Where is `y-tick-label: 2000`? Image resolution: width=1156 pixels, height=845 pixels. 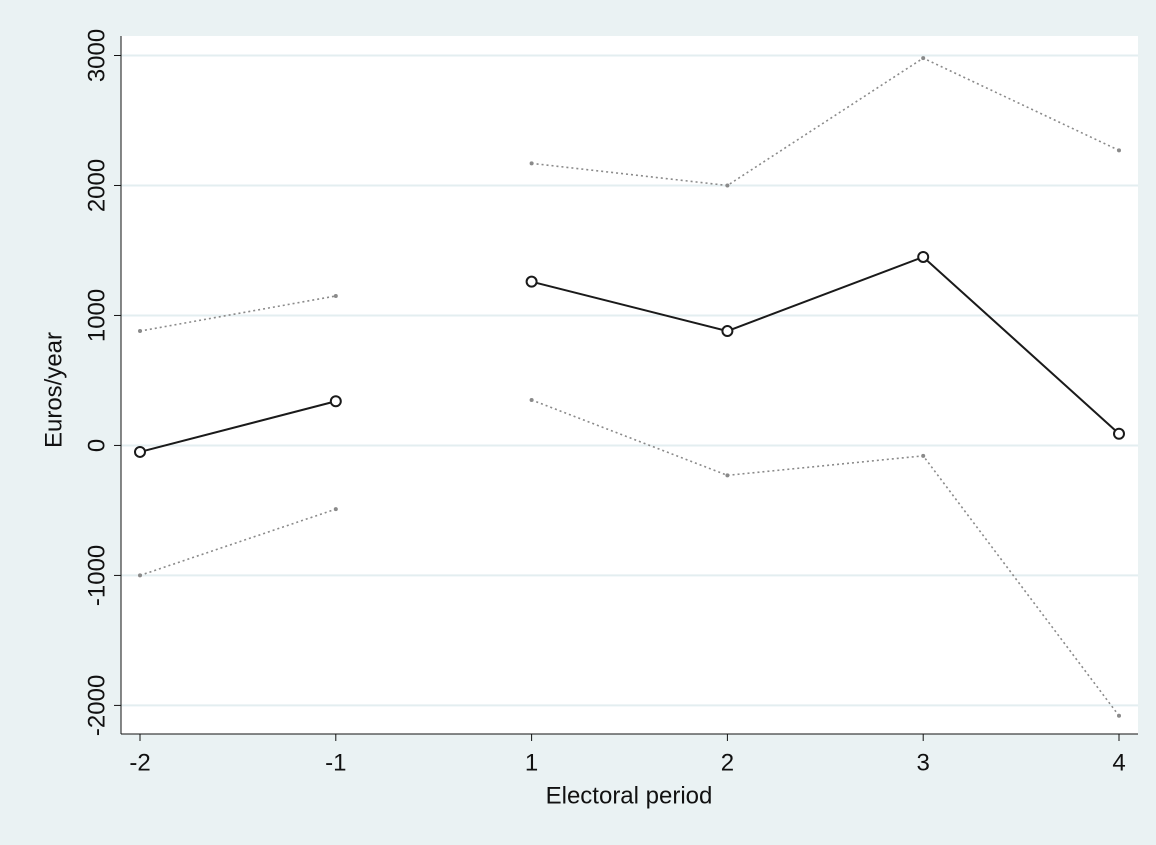
y-tick-label: 2000 is located at coordinates (96, 185).